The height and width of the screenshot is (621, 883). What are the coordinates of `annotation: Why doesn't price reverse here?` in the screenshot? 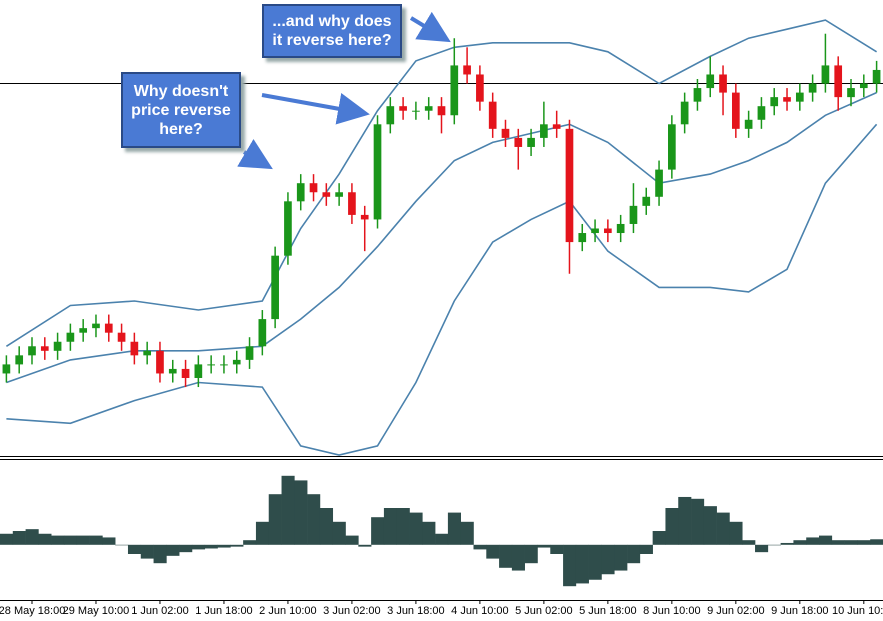 It's located at (181, 110).